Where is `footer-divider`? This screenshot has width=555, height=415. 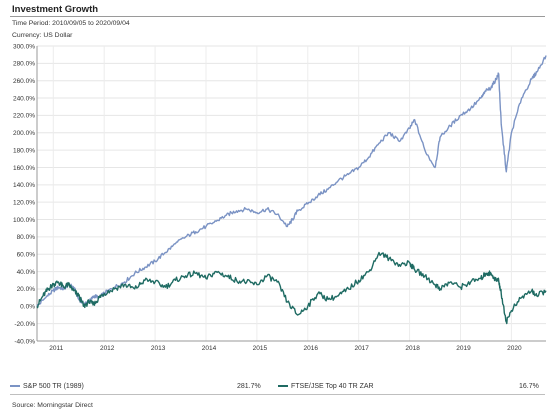 footer-divider is located at coordinates (277, 394).